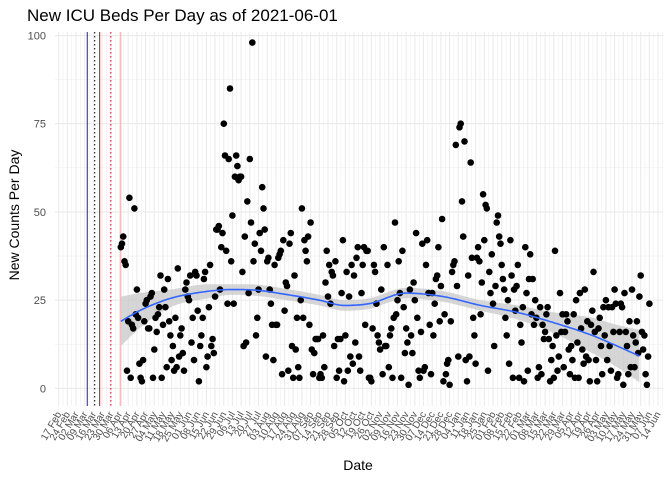 Image resolution: width=672 pixels, height=480 pixels. I want to click on y-tick-label: 50, so click(40, 213).